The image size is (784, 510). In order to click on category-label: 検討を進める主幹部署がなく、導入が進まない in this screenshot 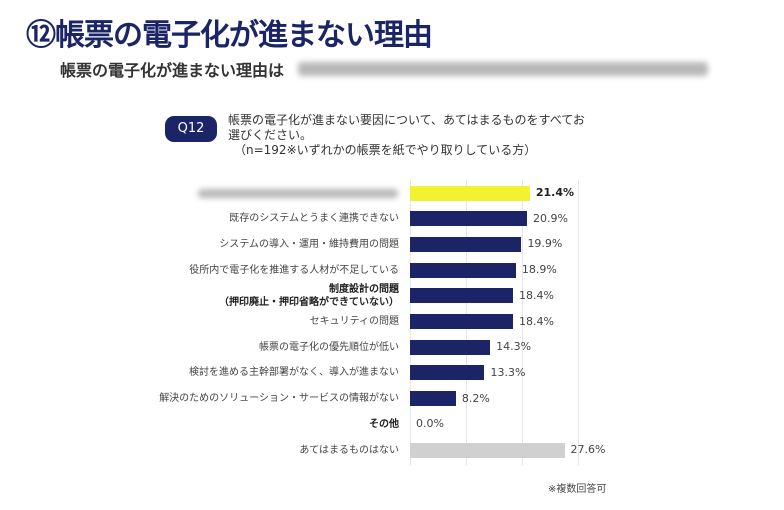, I will do `click(294, 373)`.